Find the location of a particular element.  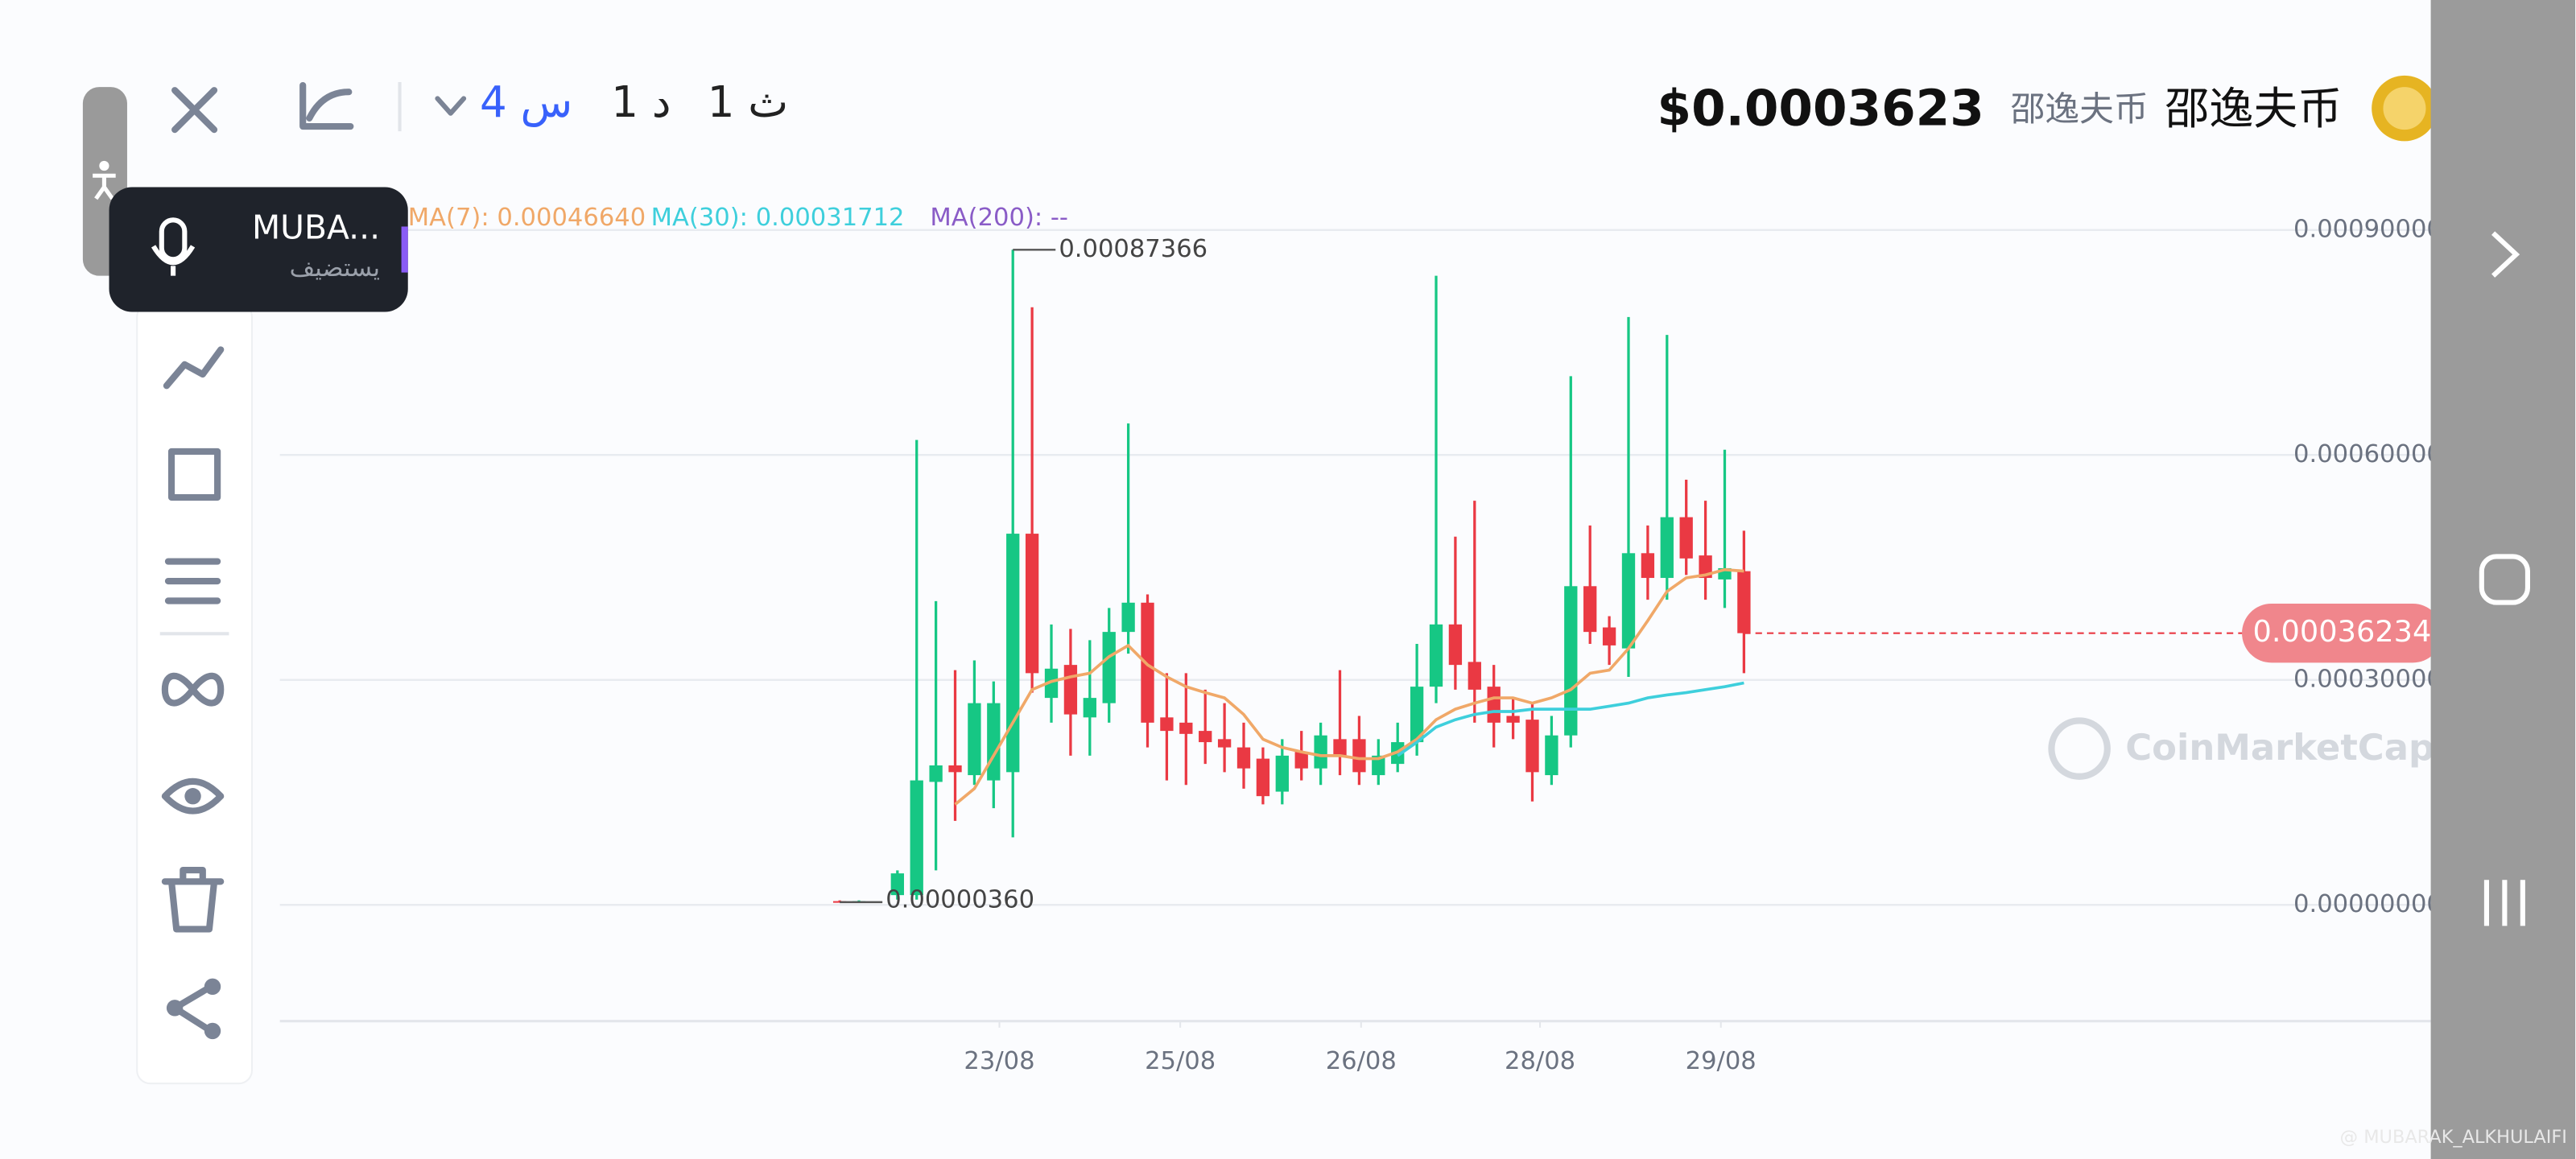

y-tick-label: 0.00090000 is located at coordinates (2367, 229).